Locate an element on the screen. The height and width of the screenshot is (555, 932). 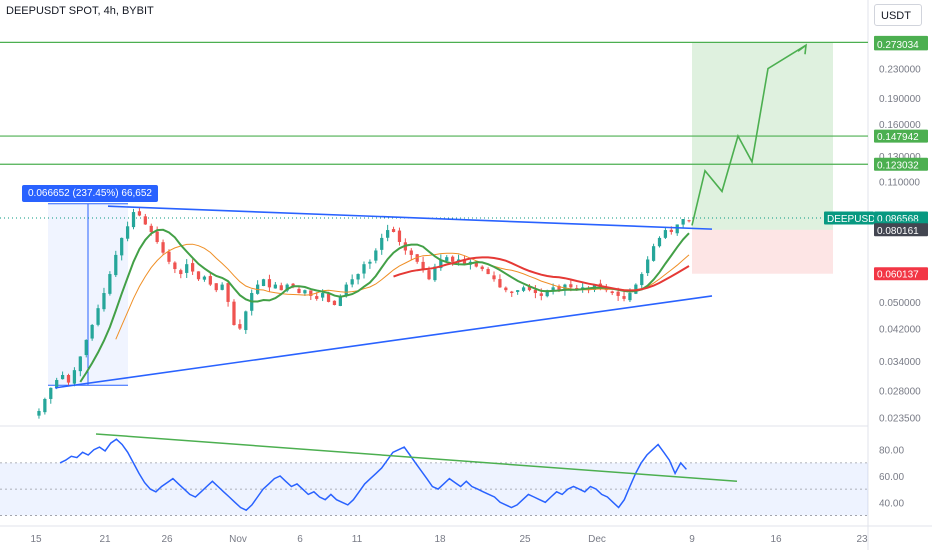
chart-title: DEEPUSDT SPOT, 4h, BYBIT is located at coordinates (80, 11).